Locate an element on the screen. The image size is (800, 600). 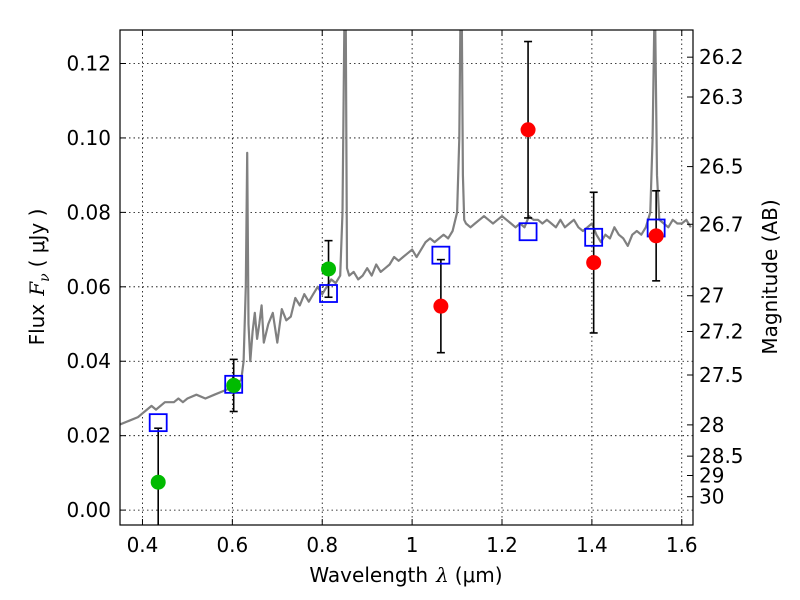
y-tick-label: 0.12 is located at coordinates (88, 63).